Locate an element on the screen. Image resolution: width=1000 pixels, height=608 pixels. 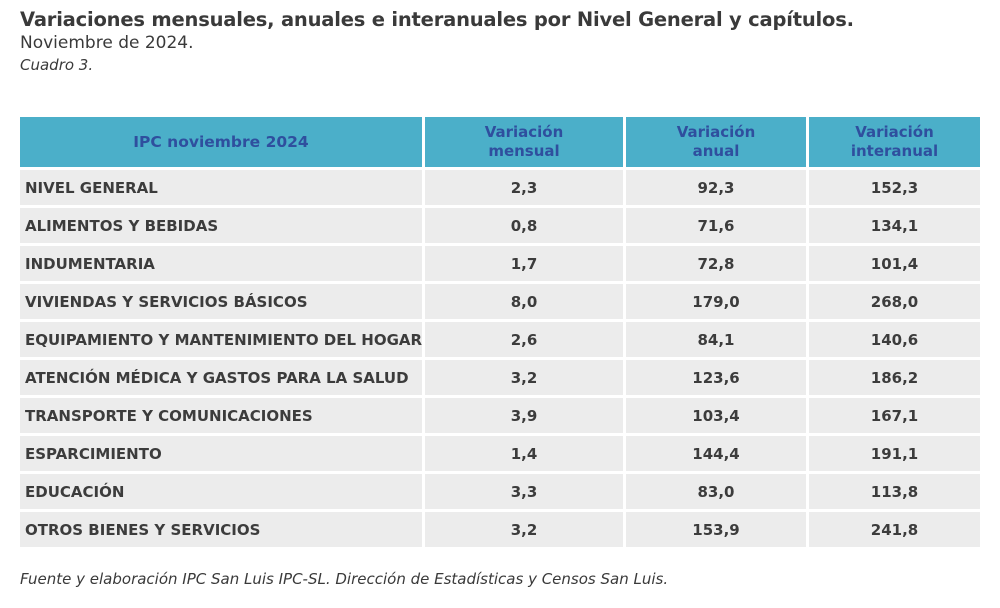
cell-variacion-interanual: 134,1 is located at coordinates (894, 225).